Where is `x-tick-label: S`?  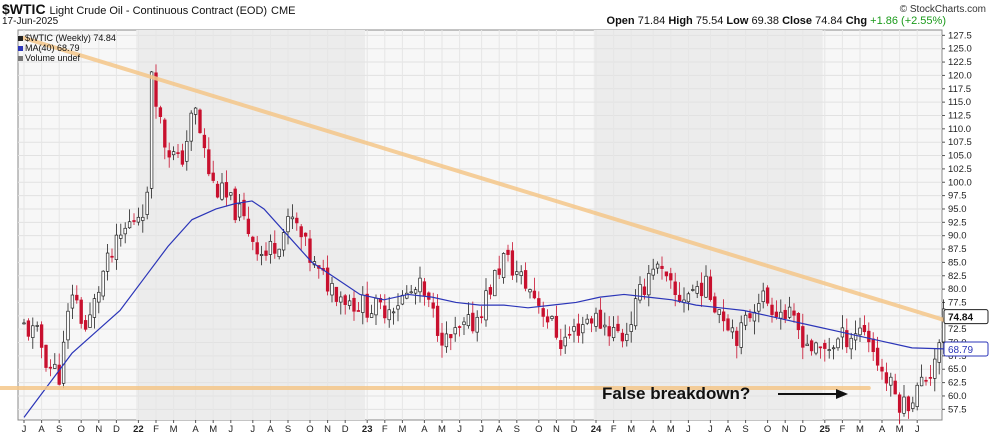
x-tick-label: S is located at coordinates (745, 429).